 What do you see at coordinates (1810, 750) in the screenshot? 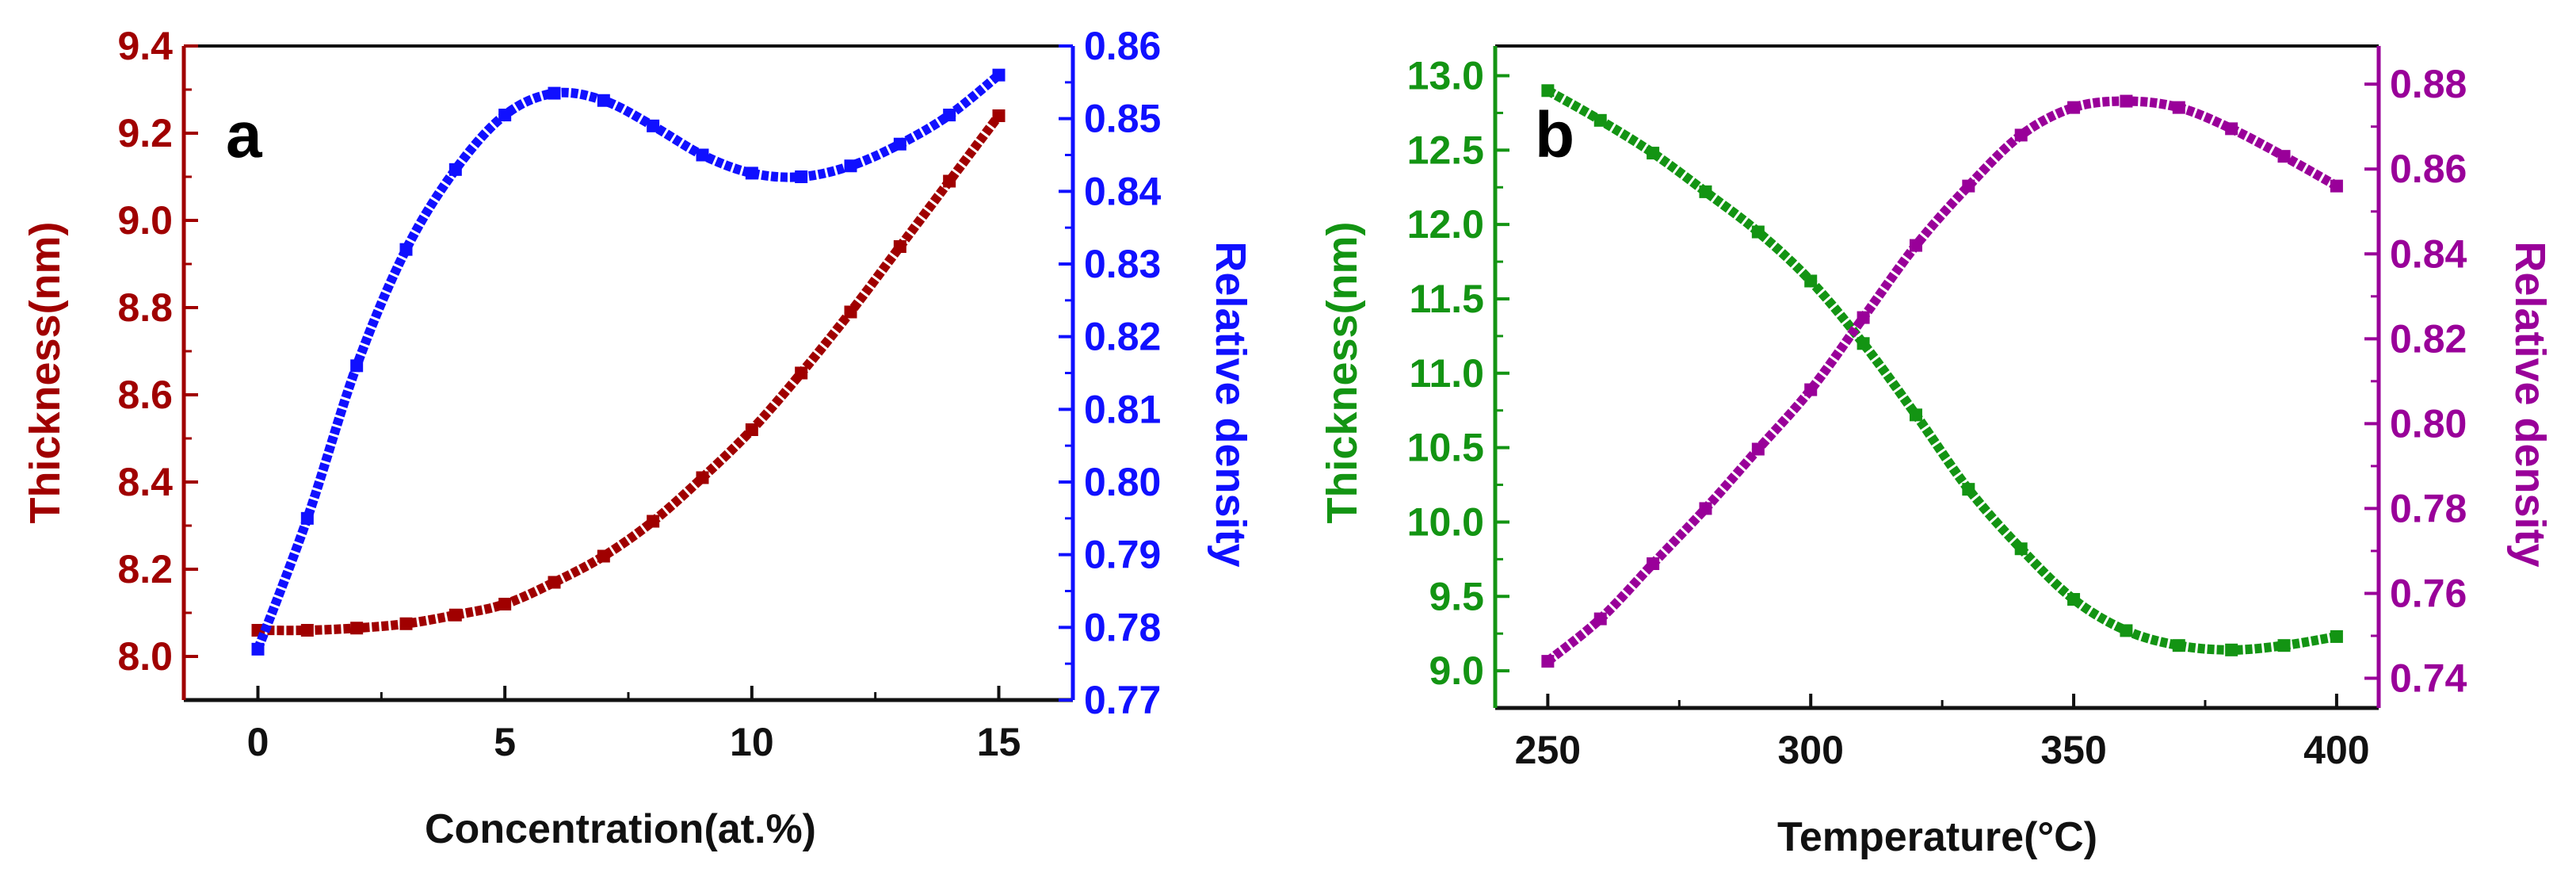
I see `x-tick-label: 300` at bounding box center [1810, 750].